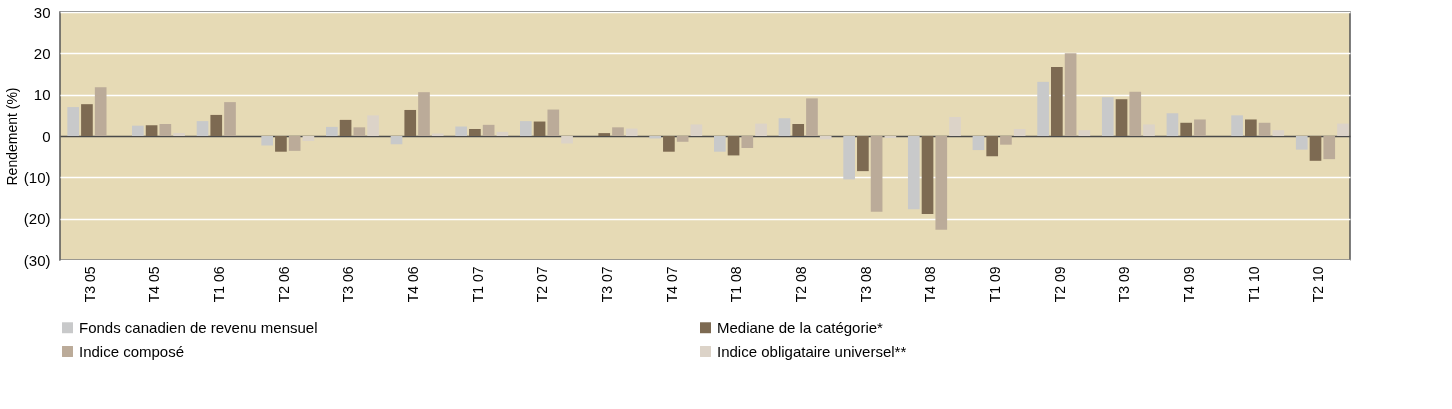 This screenshot has height=409, width=1452. I want to click on x-tick-label: T1 08, so click(736, 284).